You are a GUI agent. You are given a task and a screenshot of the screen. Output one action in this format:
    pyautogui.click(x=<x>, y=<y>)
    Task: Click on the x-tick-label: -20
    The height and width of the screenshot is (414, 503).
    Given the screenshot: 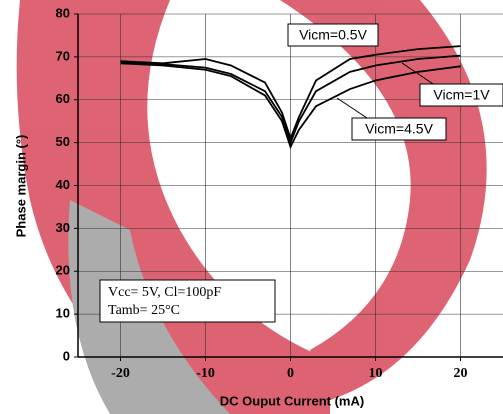 What is the action you would take?
    pyautogui.click(x=120, y=373)
    